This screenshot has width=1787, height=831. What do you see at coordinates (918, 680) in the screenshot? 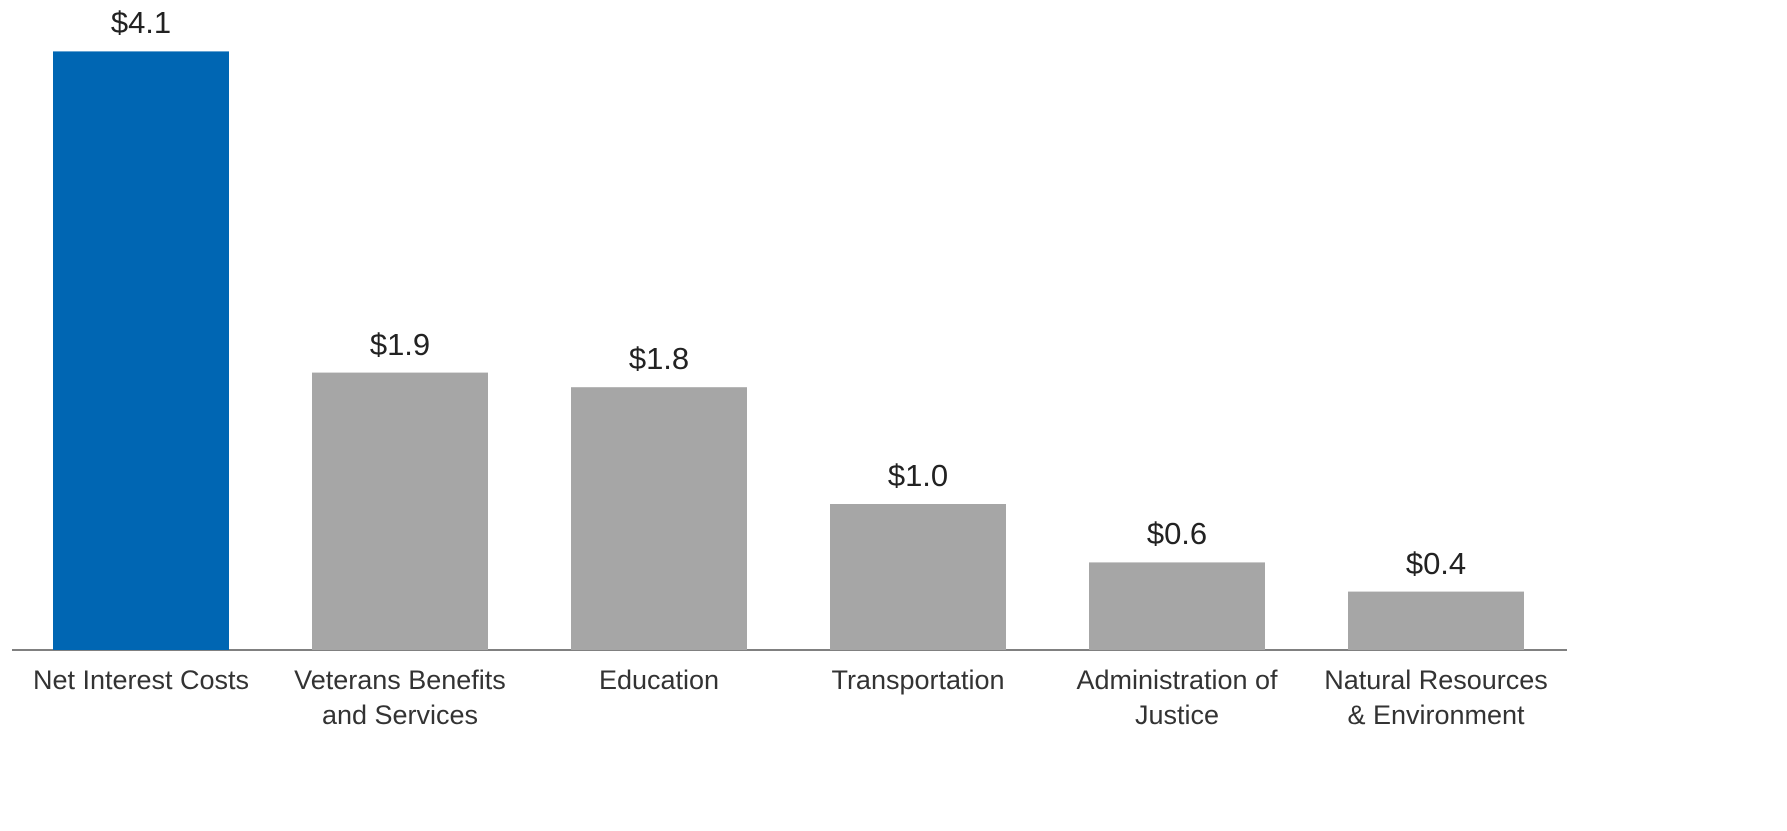
I see `x-tick-label: Transportation` at bounding box center [918, 680].